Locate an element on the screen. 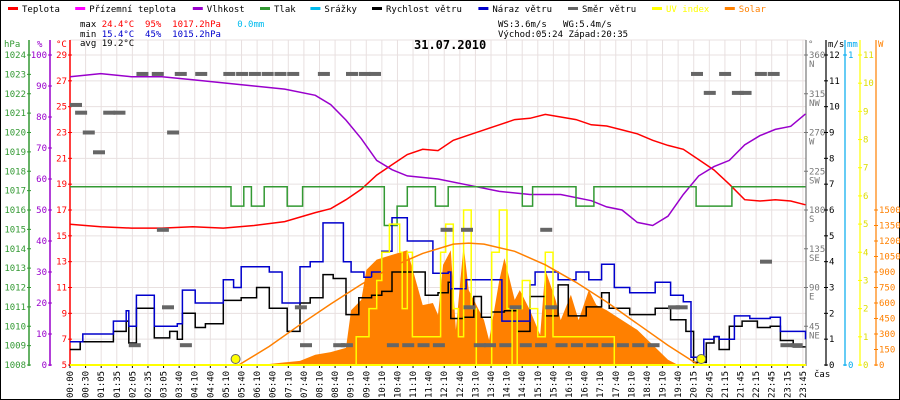  hPa-axis-tick-label: 1013 is located at coordinates (15, 269).